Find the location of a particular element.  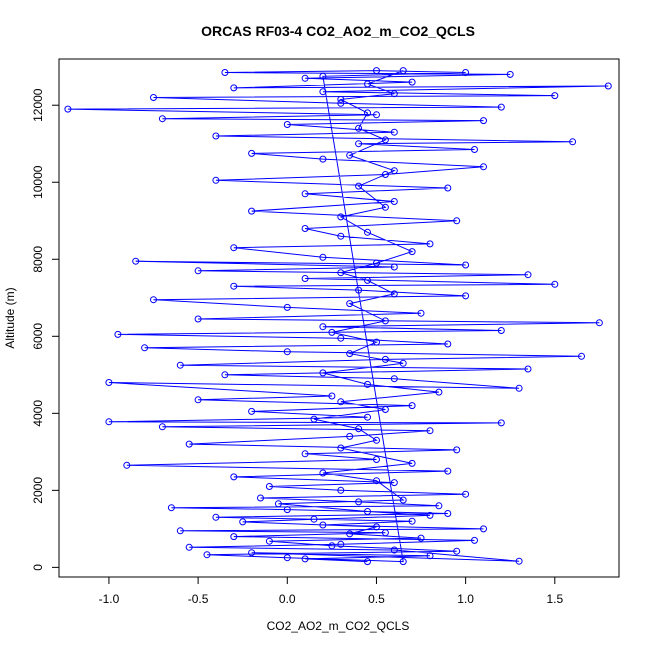

chart-title: ORCAS RF03-4 CO2_AO2_m_CO2_QCLS is located at coordinates (338, 31).